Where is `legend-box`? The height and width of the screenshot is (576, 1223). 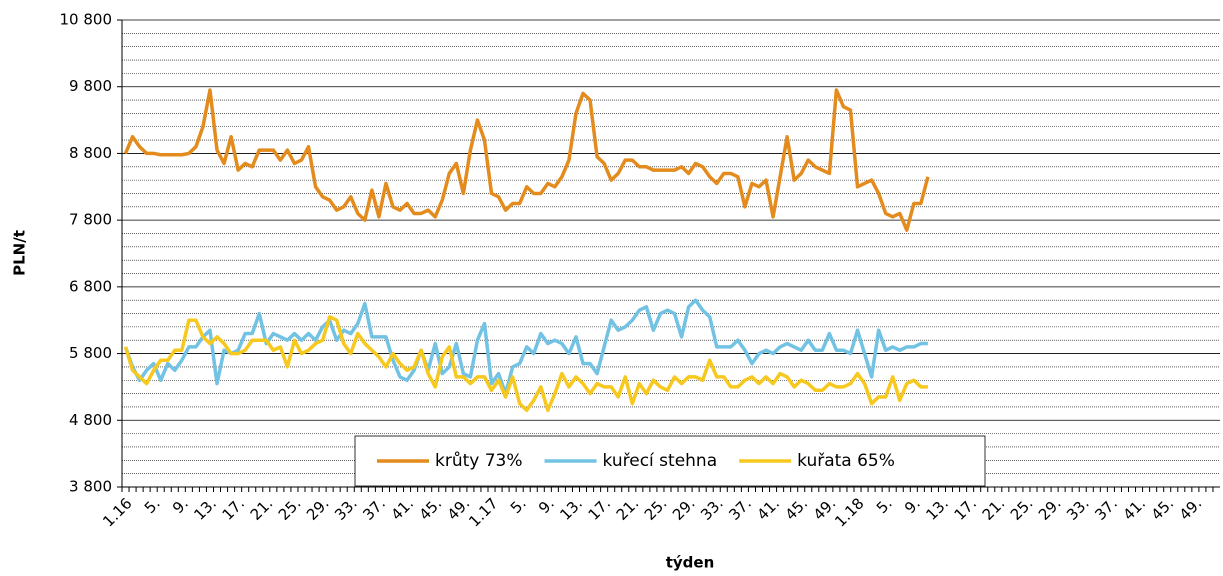 legend-box is located at coordinates (670, 461).